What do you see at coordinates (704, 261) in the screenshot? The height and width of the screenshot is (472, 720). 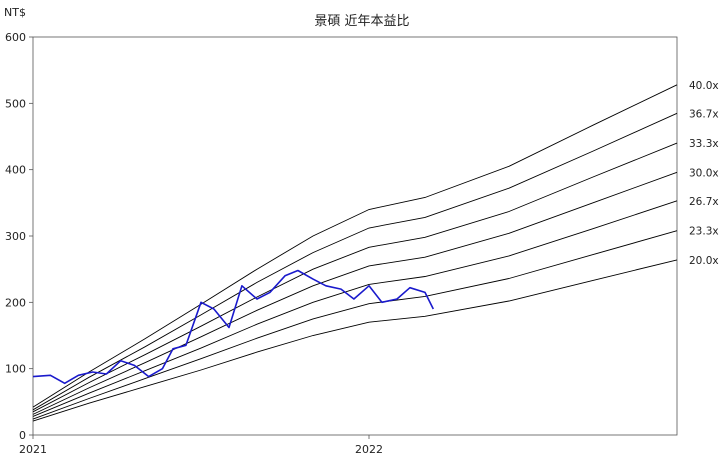 I see `pe-band-label: 20.0x` at bounding box center [704, 261].